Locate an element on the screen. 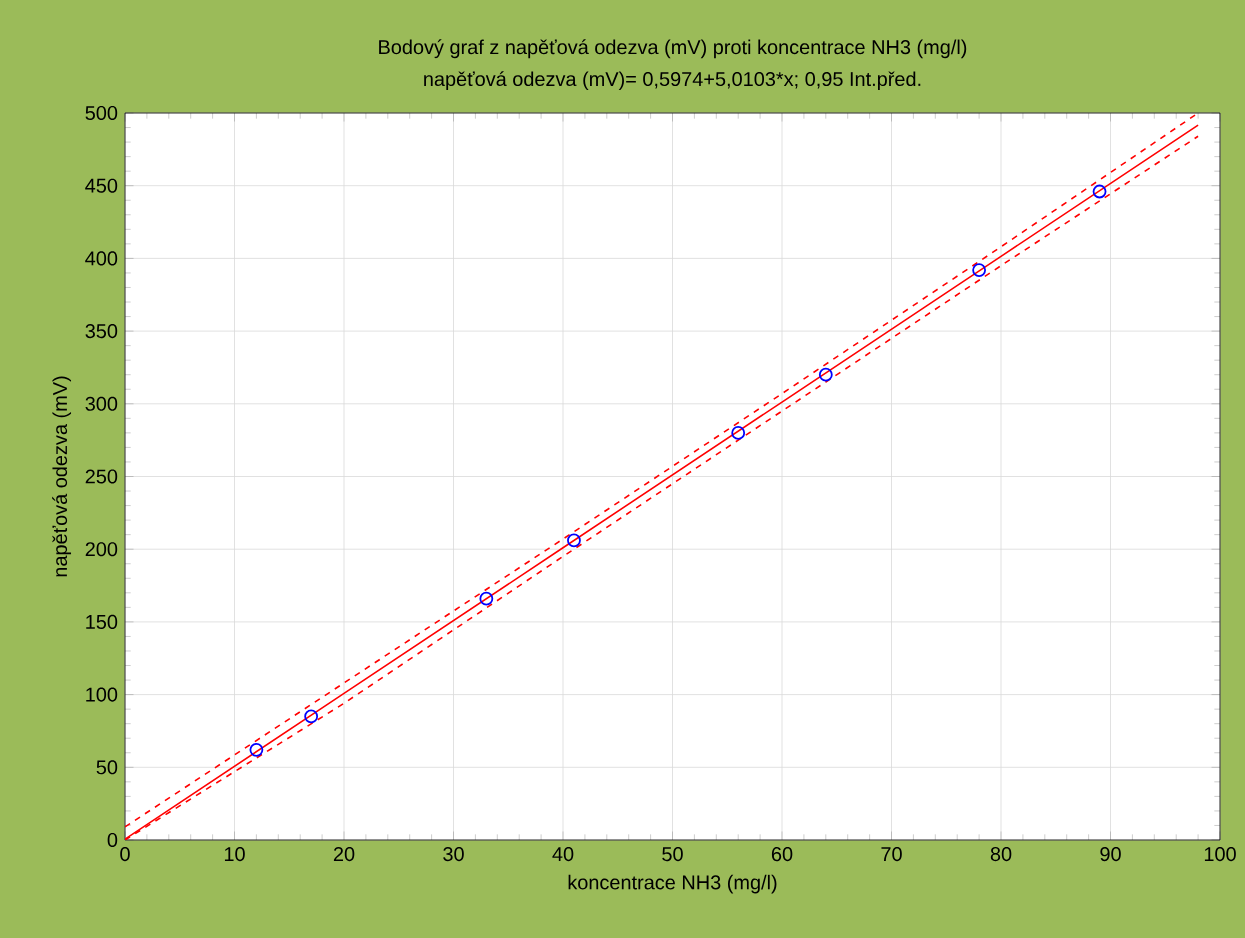  y-tick-label: 0 is located at coordinates (112, 840).